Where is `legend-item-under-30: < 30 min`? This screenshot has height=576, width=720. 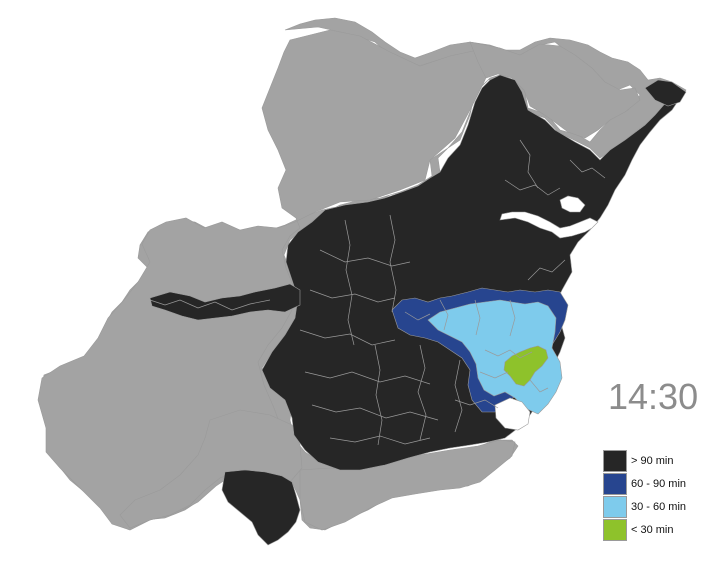
legend-item-under-30: < 30 min is located at coordinates (644, 530).